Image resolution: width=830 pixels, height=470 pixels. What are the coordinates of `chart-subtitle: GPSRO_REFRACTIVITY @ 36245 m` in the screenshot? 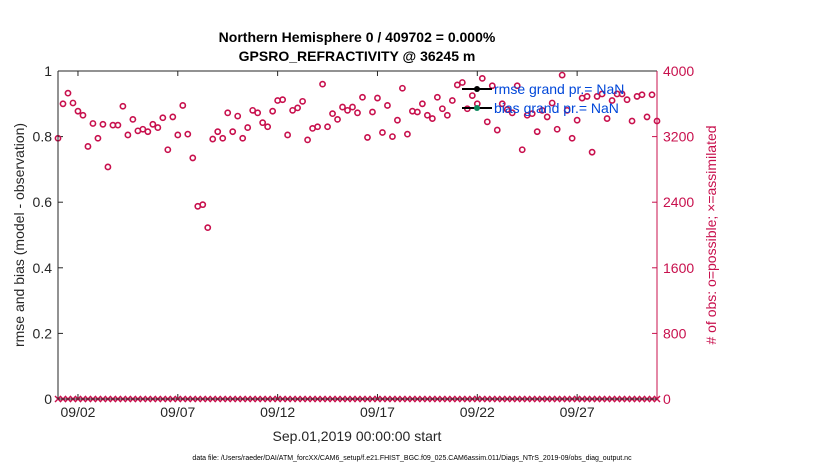 It's located at (357, 56).